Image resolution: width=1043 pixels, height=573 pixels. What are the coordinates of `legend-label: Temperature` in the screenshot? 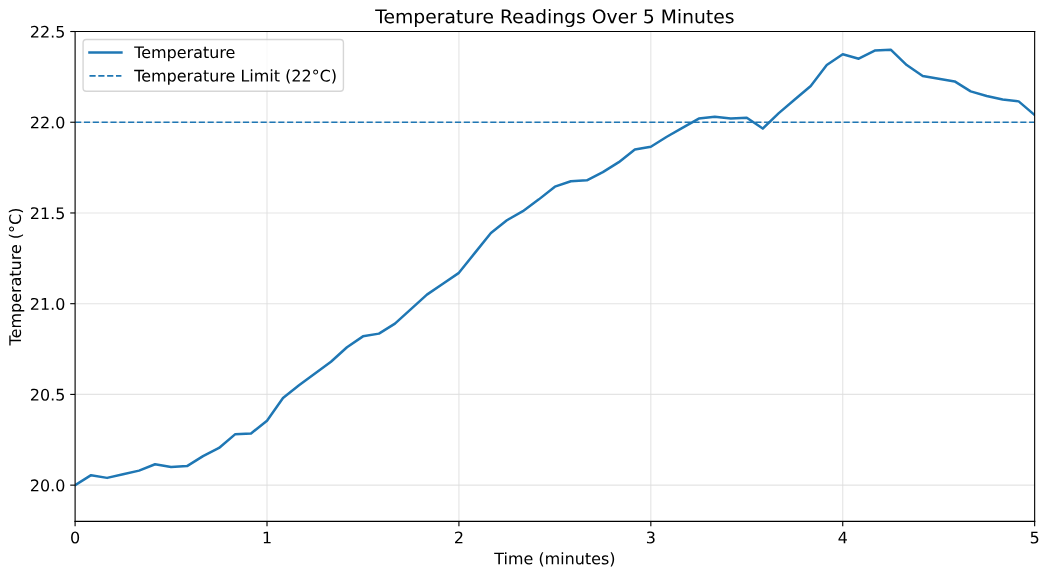 It's located at (184, 54).